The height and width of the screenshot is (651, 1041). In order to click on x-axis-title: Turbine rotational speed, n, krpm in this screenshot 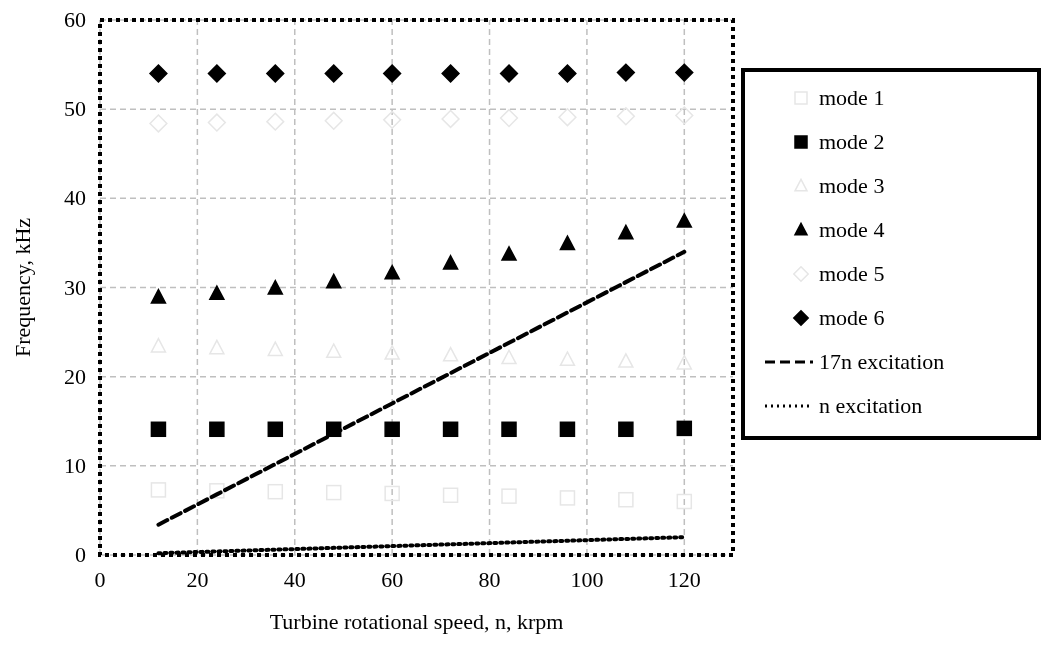, I will do `click(416, 621)`.